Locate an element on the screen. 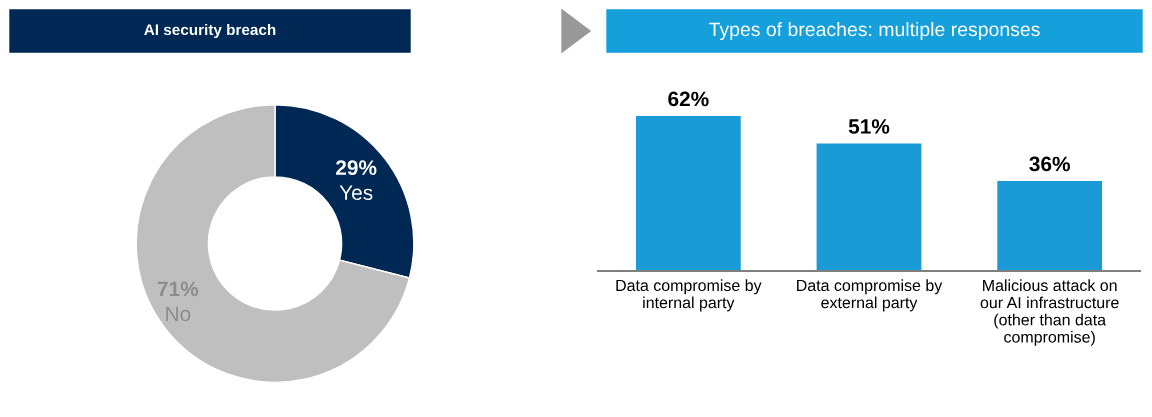  data-label: 29% is located at coordinates (356, 168).